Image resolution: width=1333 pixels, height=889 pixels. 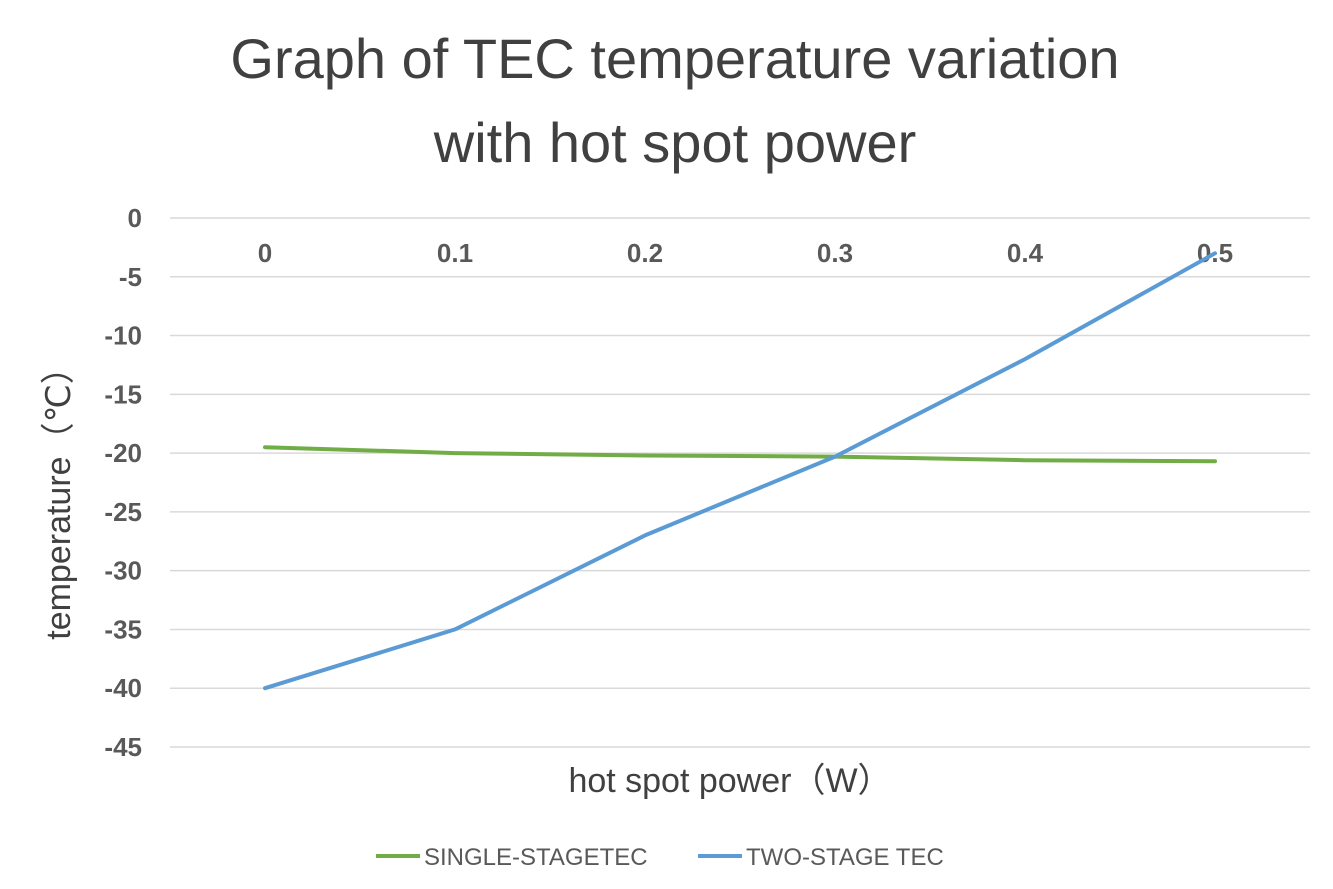 I want to click on y-tick-label: -25, so click(x=123, y=512).